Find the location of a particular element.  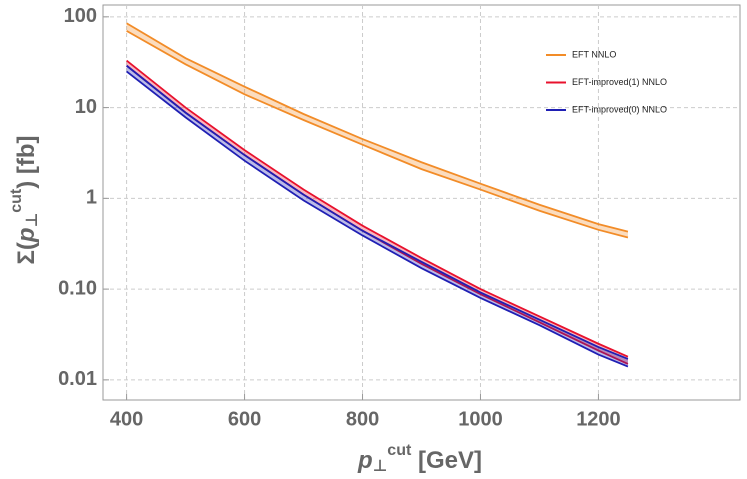

y-tick-label: 0.10 is located at coordinates (77, 288).